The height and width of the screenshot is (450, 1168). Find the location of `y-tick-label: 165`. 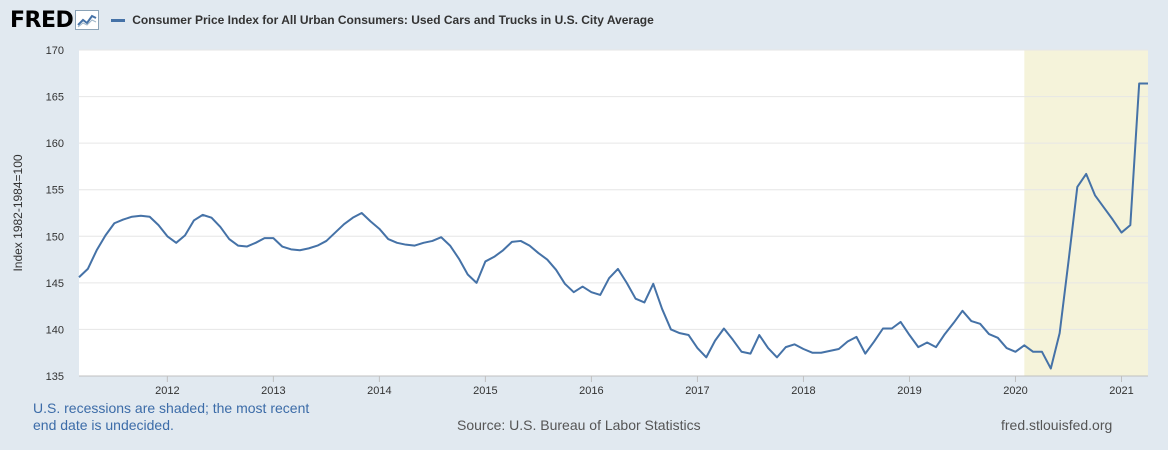

y-tick-label: 165 is located at coordinates (55, 98).